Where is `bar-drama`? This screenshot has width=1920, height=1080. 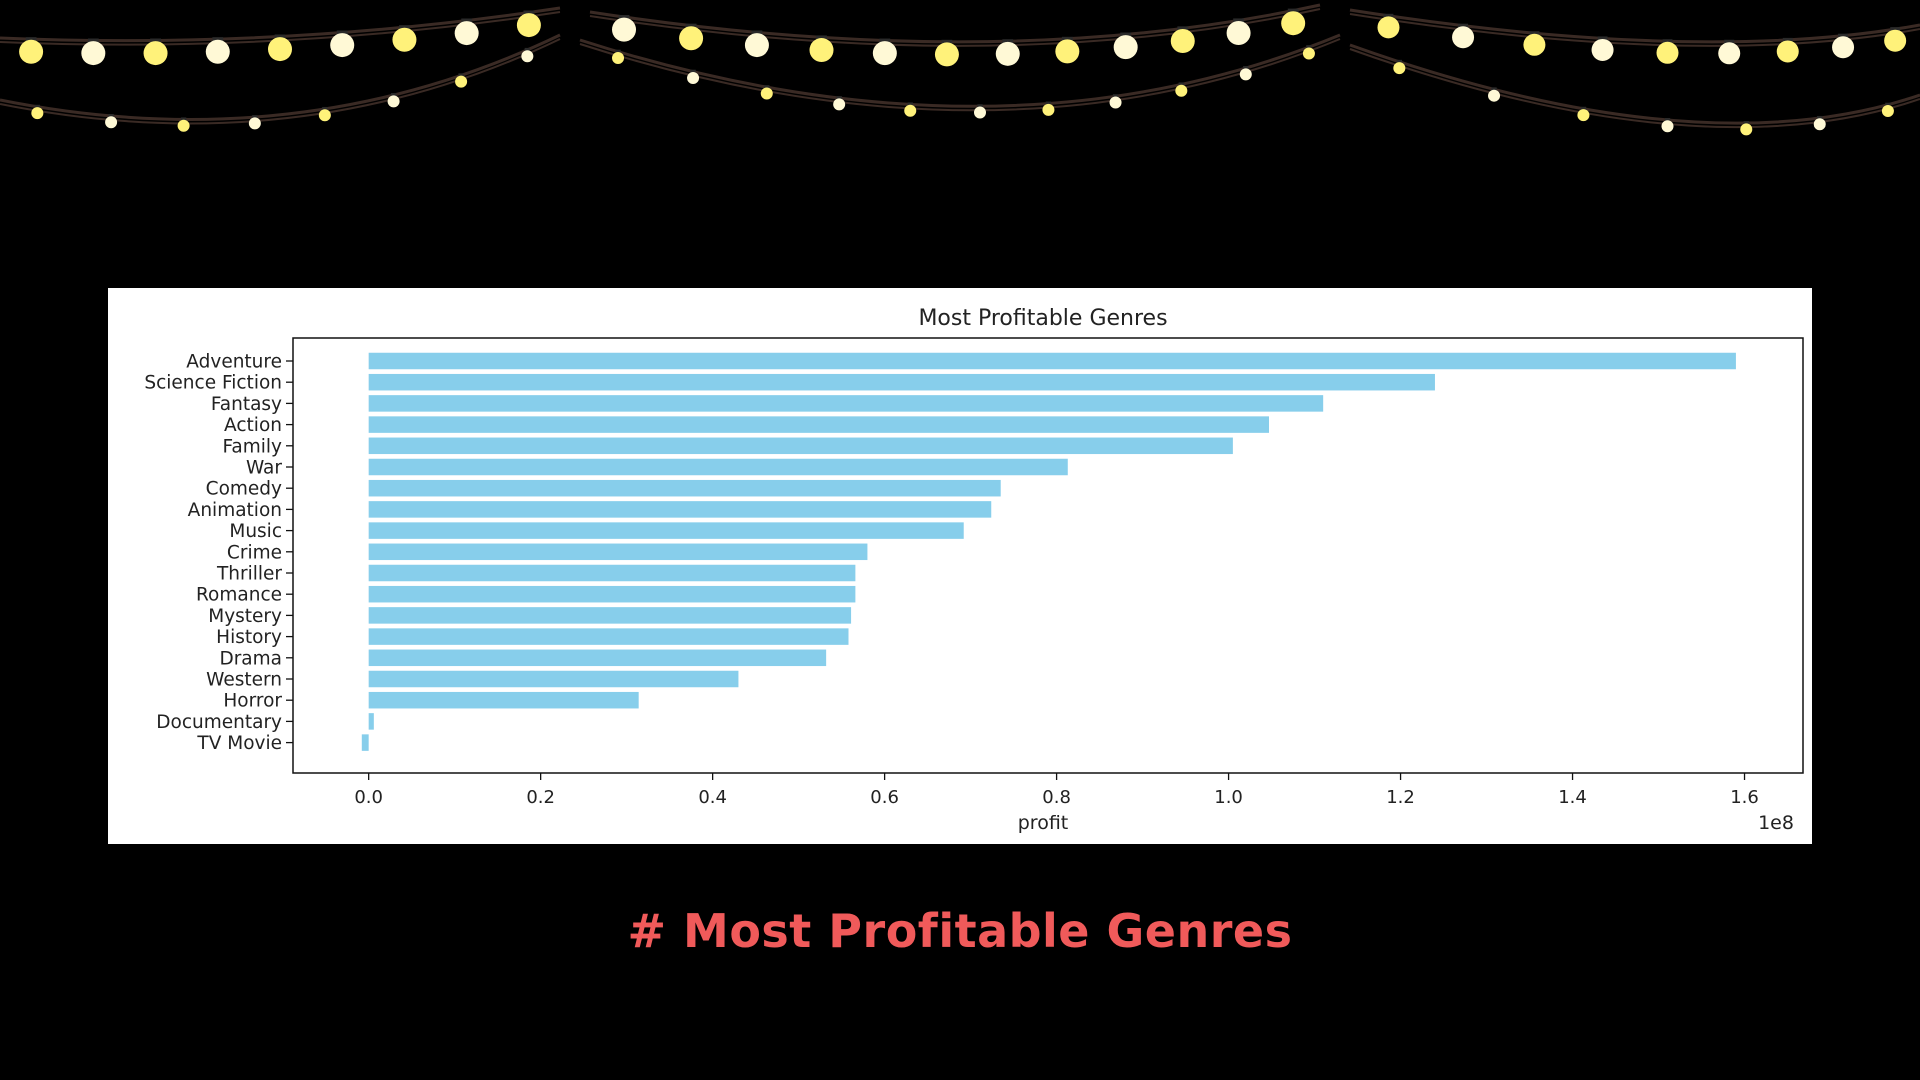
bar-drama is located at coordinates (597, 658).